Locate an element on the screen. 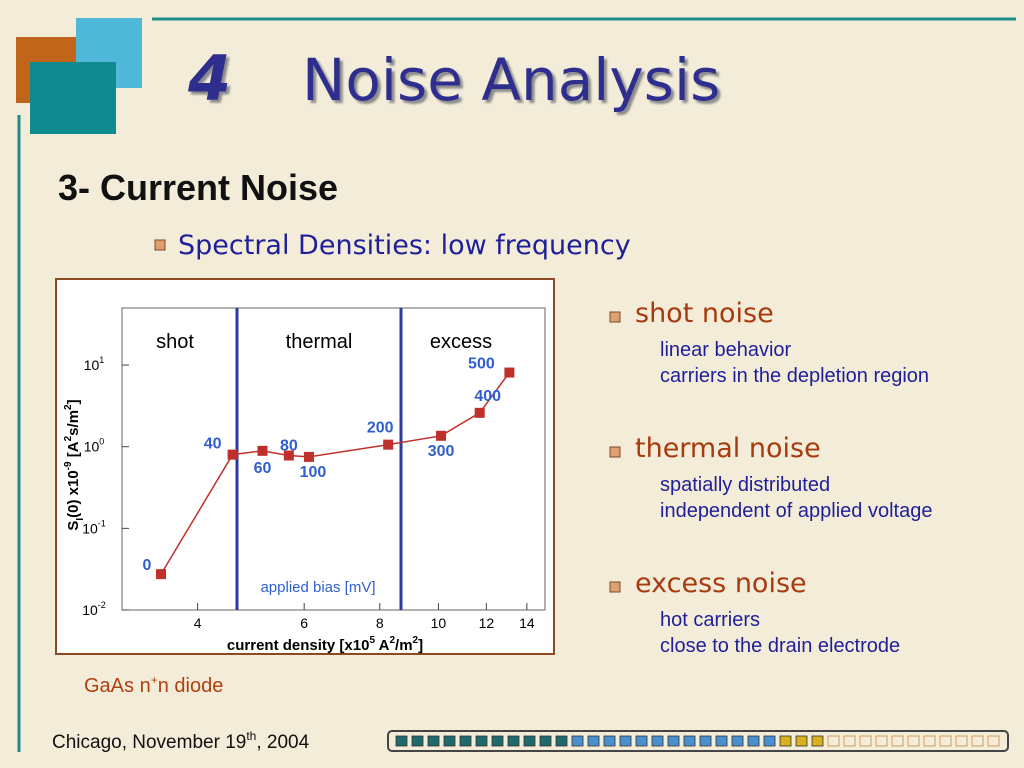  caption-sup: + is located at coordinates (154, 680).